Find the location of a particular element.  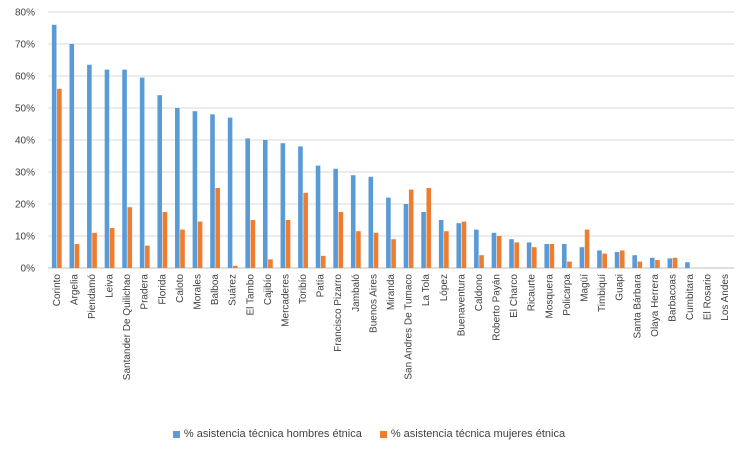

x-tick-label: Policarpa is located at coordinates (567, 295).